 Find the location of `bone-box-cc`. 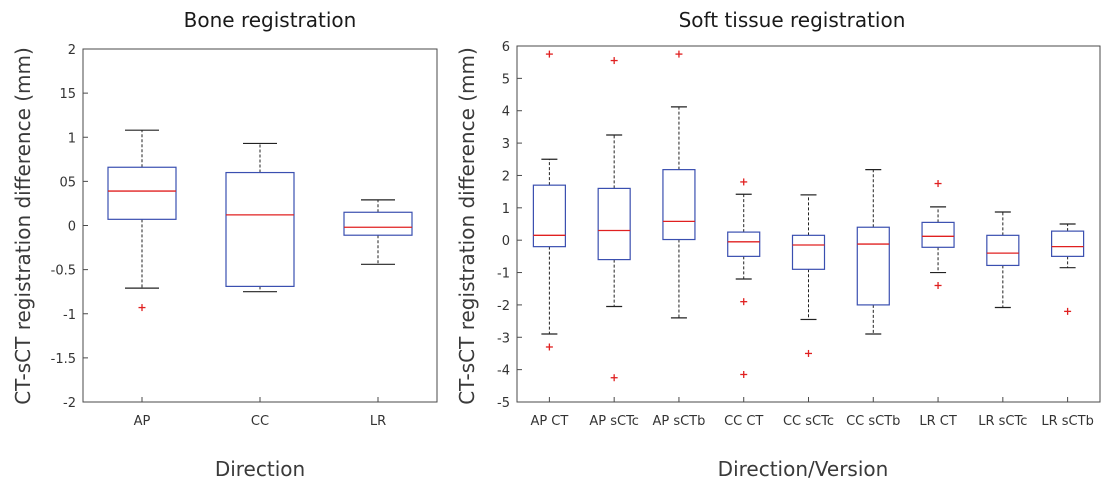

bone-box-cc is located at coordinates (260, 217).